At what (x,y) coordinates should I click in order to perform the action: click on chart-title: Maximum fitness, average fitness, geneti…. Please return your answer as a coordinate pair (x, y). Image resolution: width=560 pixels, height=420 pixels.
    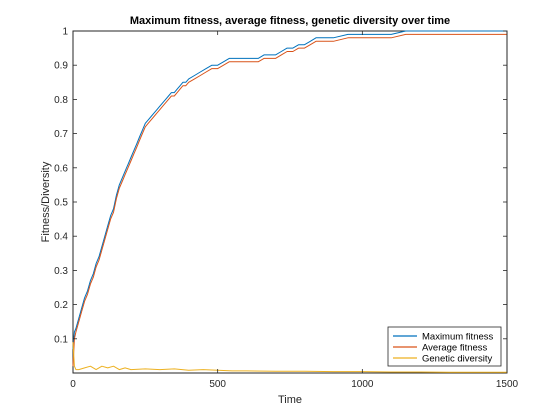
    Looking at the image, I should click on (290, 21).